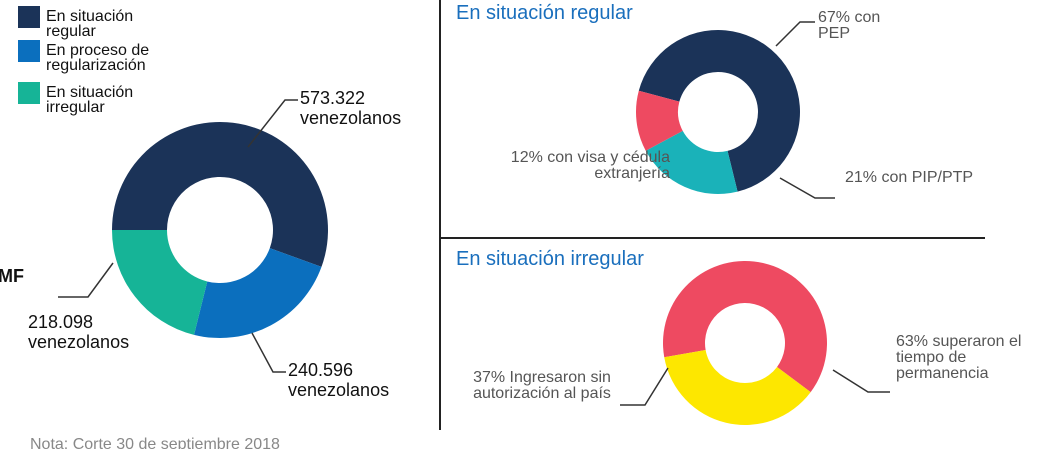  What do you see at coordinates (351, 108) in the screenshot?
I see `data-label: 573.322 venezolanos` at bounding box center [351, 108].